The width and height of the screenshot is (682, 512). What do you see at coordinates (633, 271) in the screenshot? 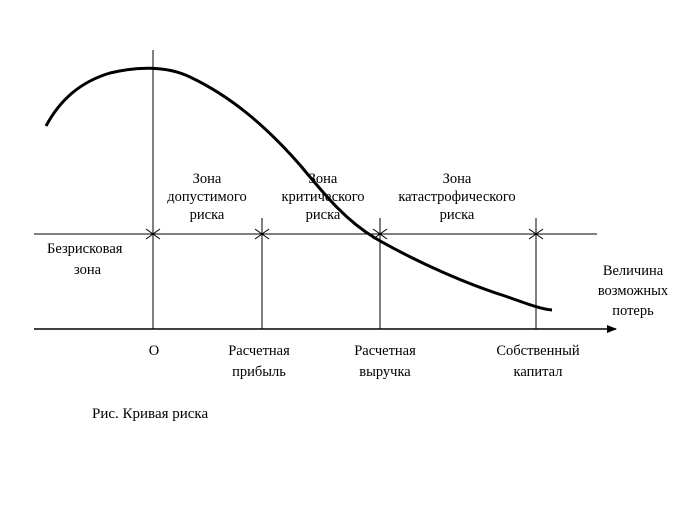
I see `x-axis-label-1: Величина` at bounding box center [633, 271].